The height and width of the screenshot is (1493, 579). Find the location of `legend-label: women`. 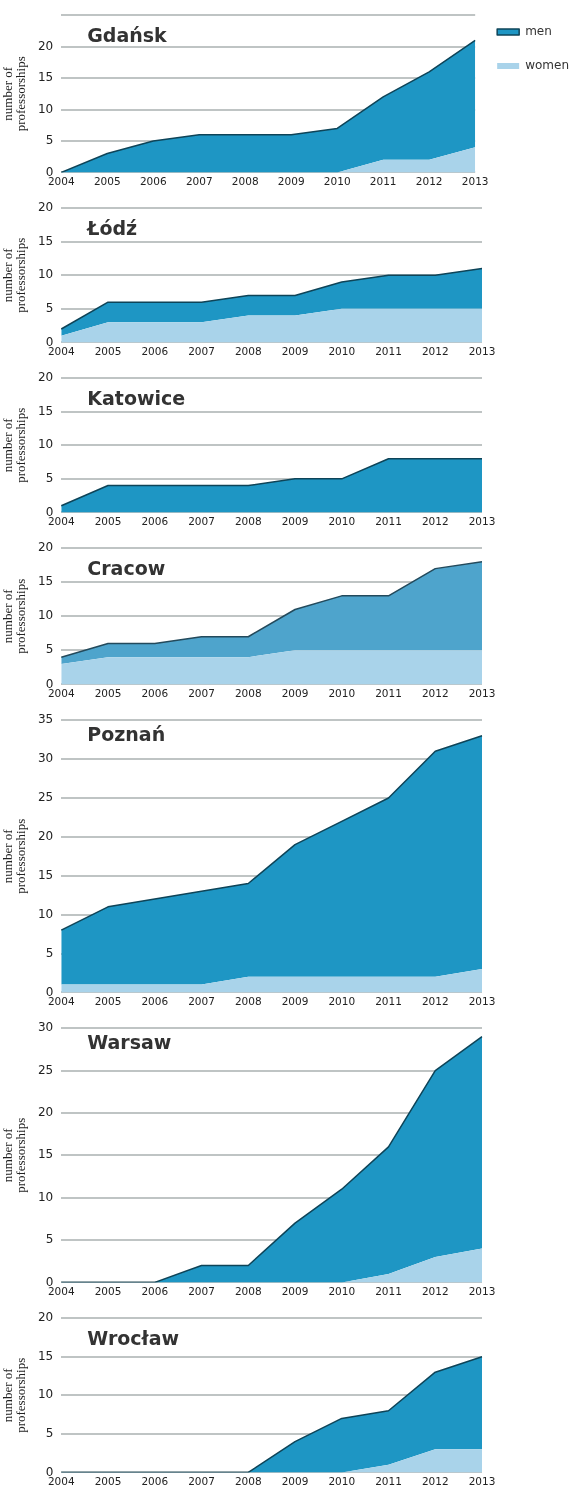

legend-label: women is located at coordinates (547, 65).